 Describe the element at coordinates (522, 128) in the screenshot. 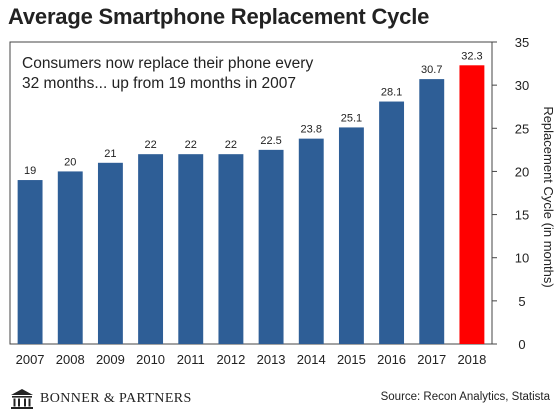

I see `y-tick-label: 25` at that location.